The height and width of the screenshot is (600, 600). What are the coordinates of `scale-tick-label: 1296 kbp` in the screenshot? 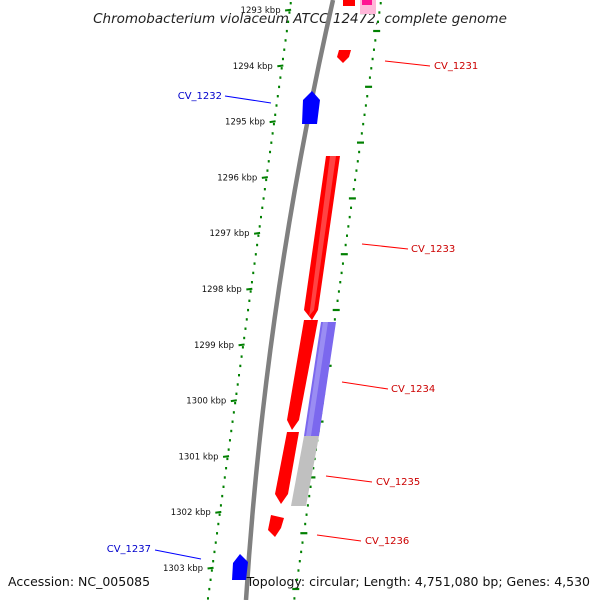 It's located at (237, 178).